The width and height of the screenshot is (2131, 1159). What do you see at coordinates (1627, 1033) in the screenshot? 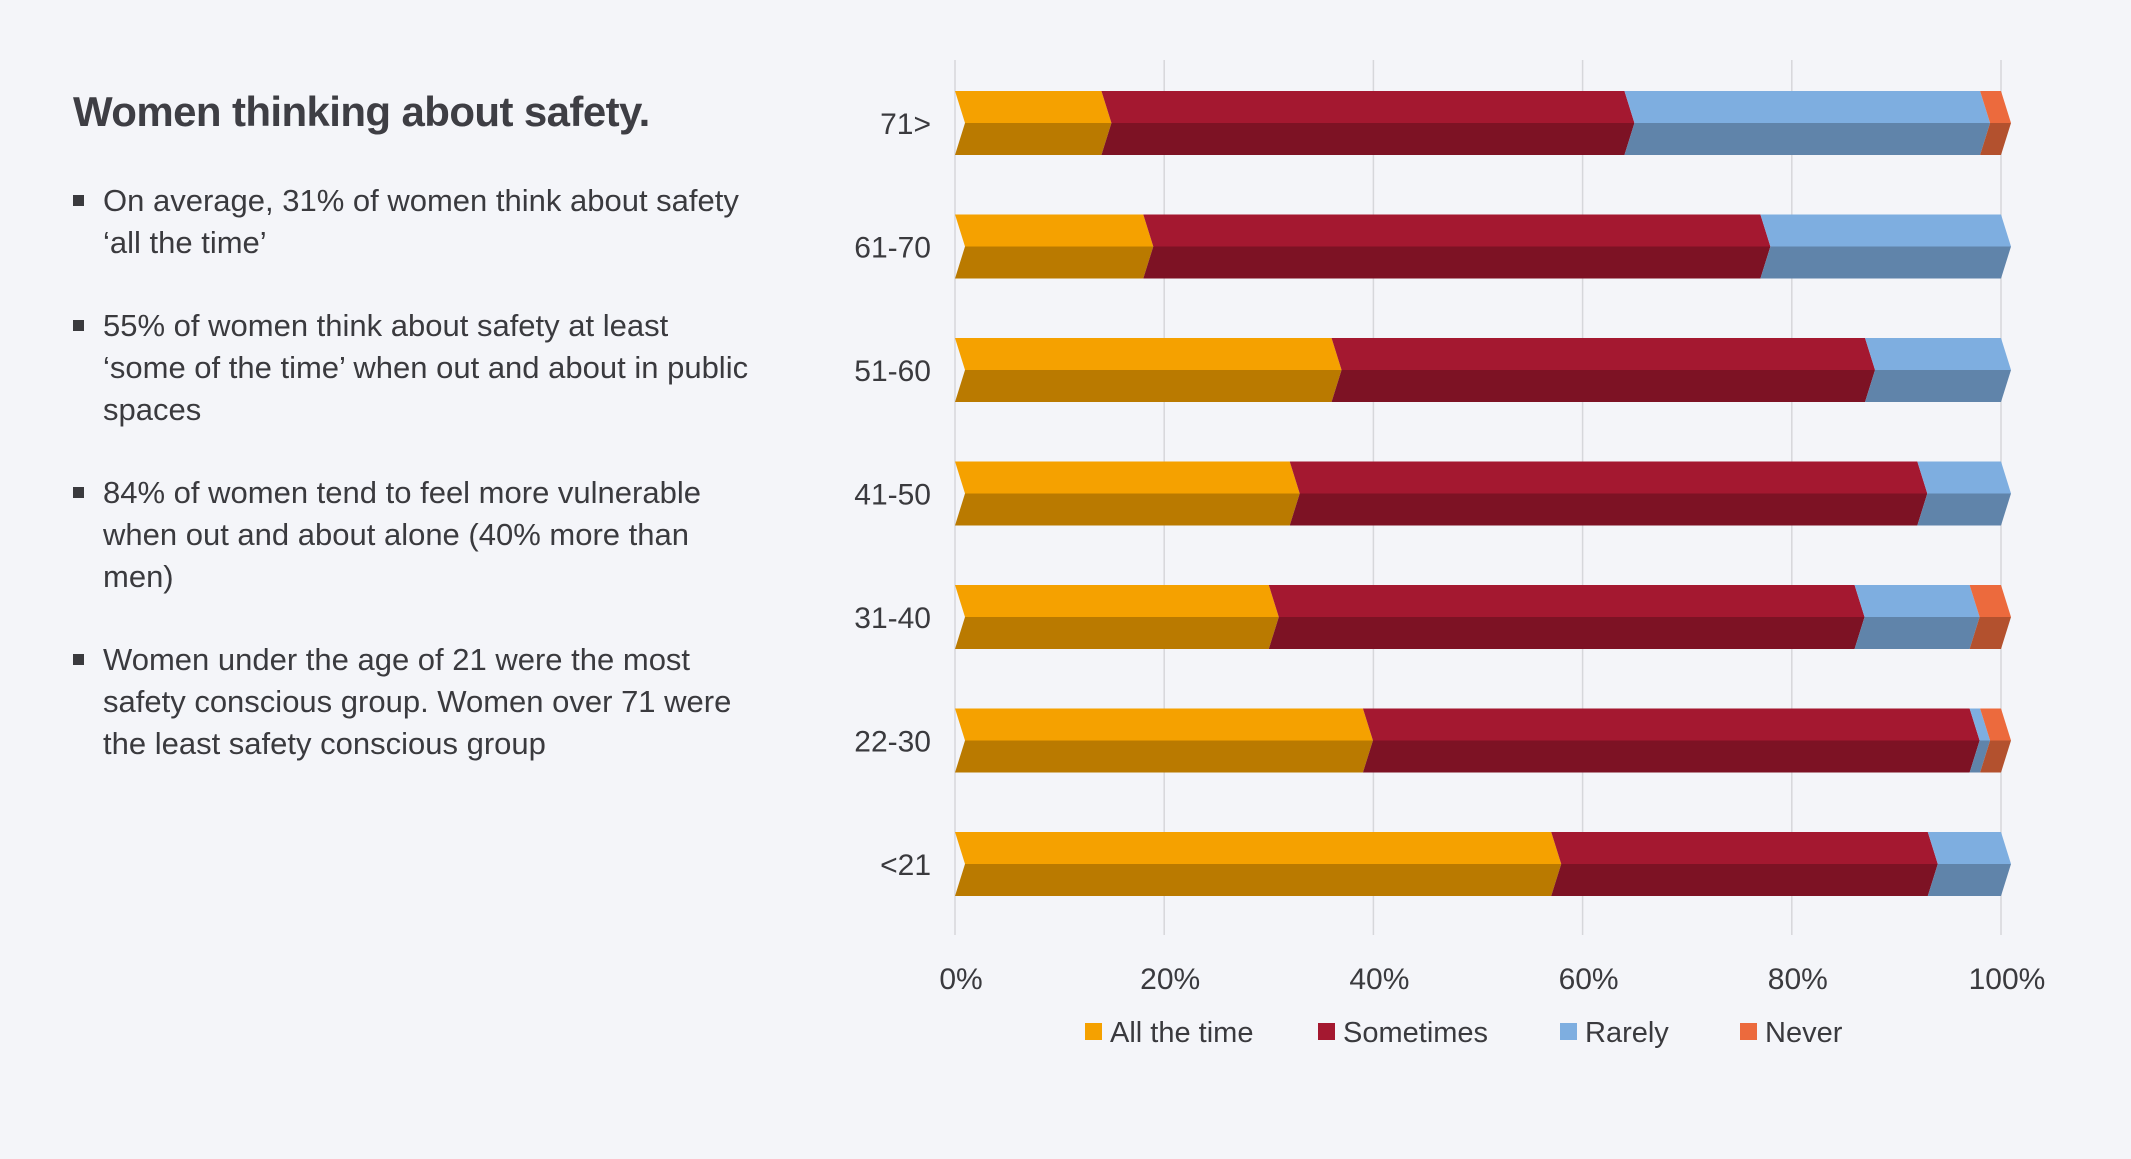
I see `legend-label: Rarely` at bounding box center [1627, 1033].